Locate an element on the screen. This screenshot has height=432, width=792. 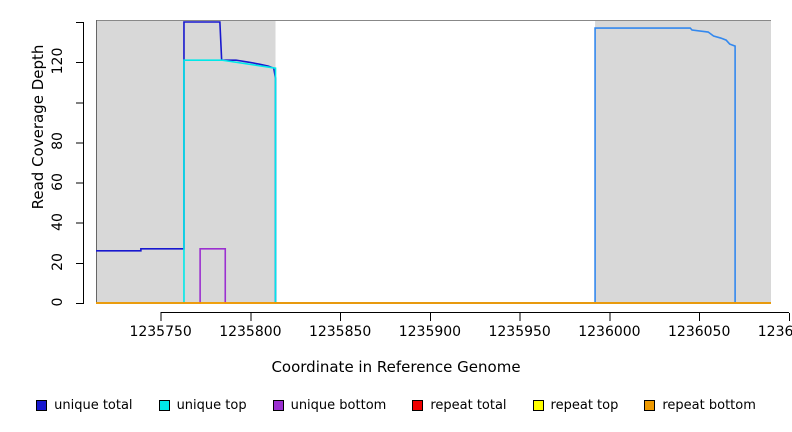
x-tick-label-1236050: 1236050 is located at coordinates (699, 332).